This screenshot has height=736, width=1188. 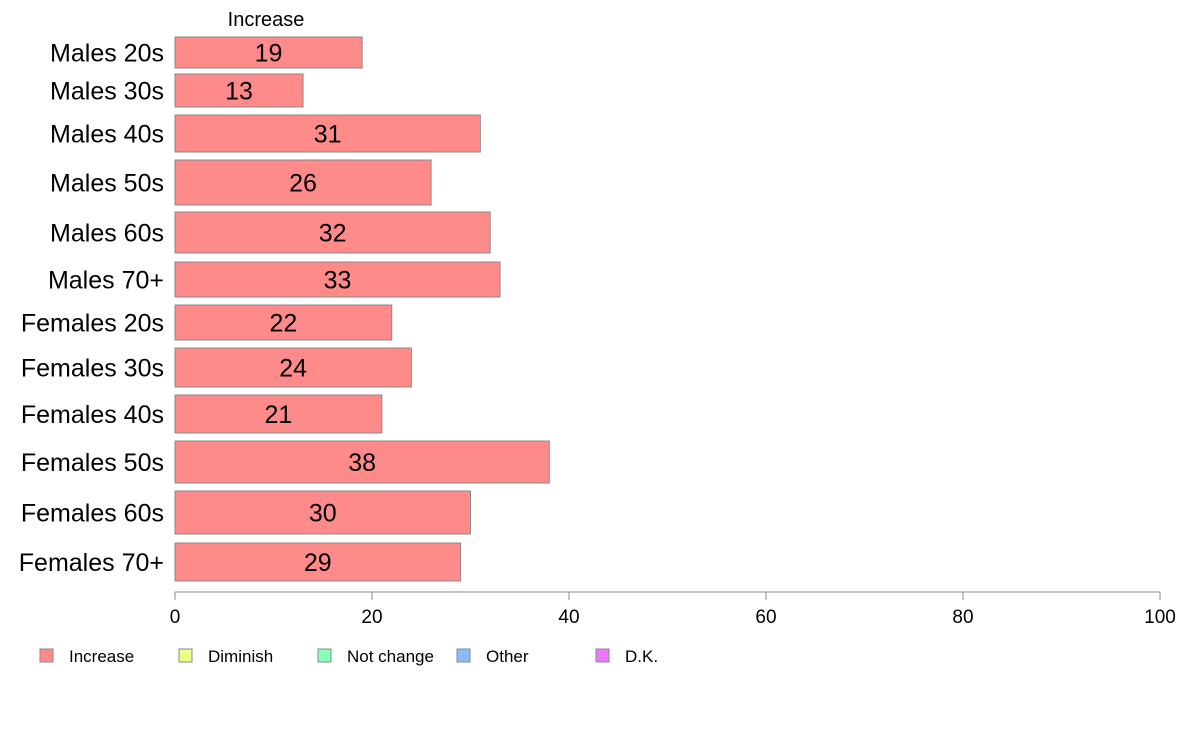 What do you see at coordinates (568, 617) in the screenshot?
I see `x-tick-label: 40` at bounding box center [568, 617].